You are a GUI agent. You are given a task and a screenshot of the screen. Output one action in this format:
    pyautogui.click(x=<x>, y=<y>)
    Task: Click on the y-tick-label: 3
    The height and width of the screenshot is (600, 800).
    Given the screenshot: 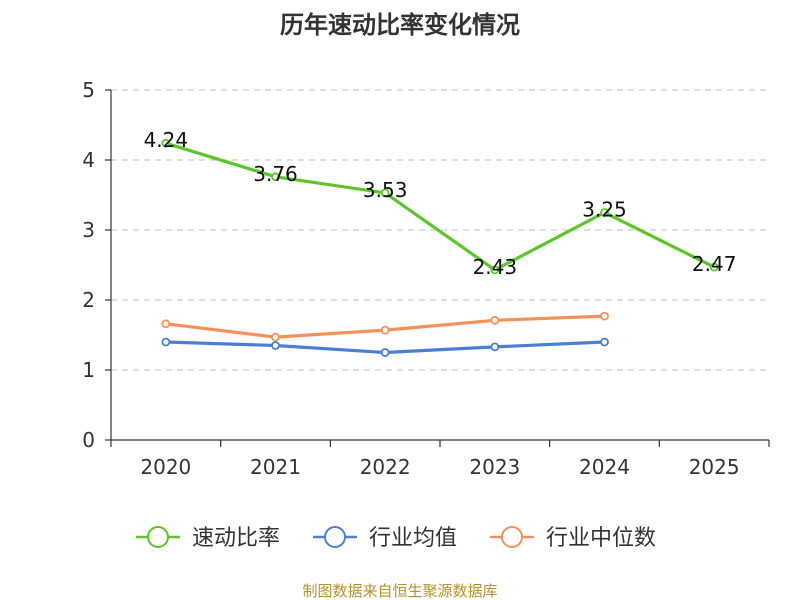 What is the action you would take?
    pyautogui.click(x=88, y=230)
    